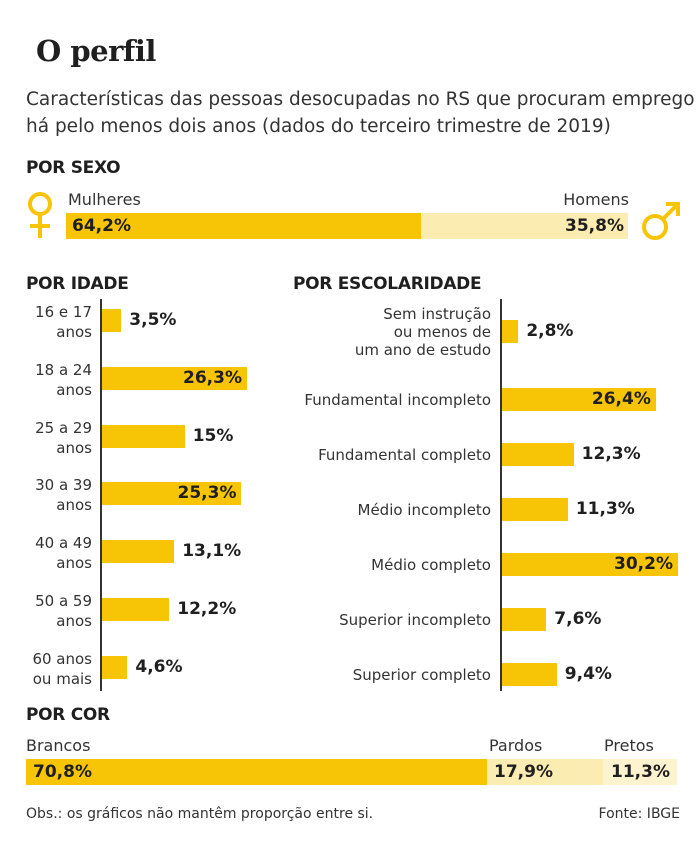  Describe the element at coordinates (437, 313) in the screenshot. I see `escolaridade-category-line: Sem instrução` at that location.